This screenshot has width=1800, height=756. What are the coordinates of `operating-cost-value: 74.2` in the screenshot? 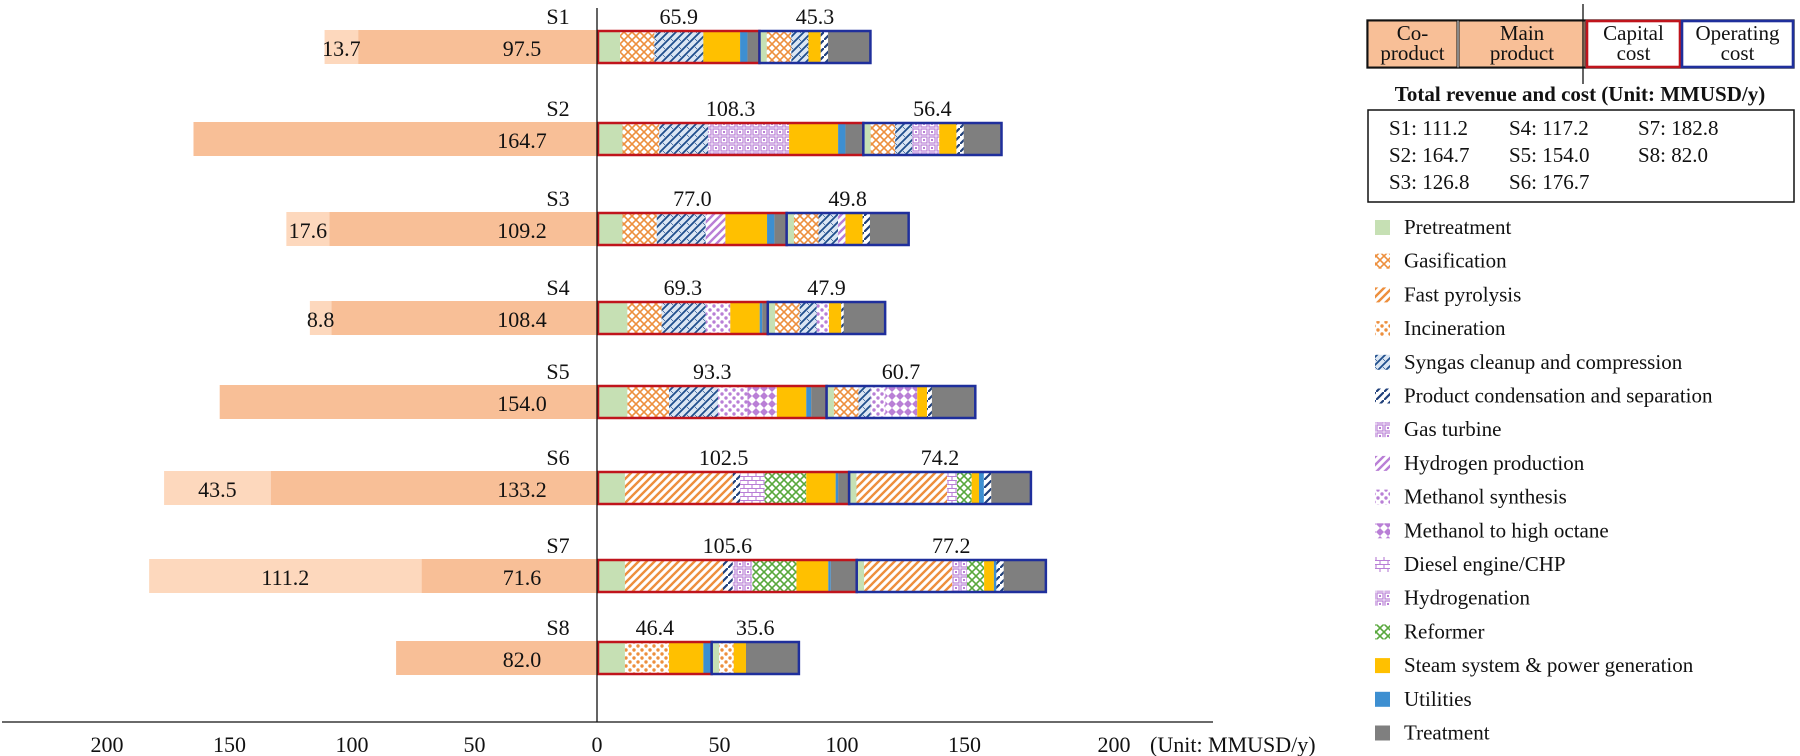 It's located at (940, 457).